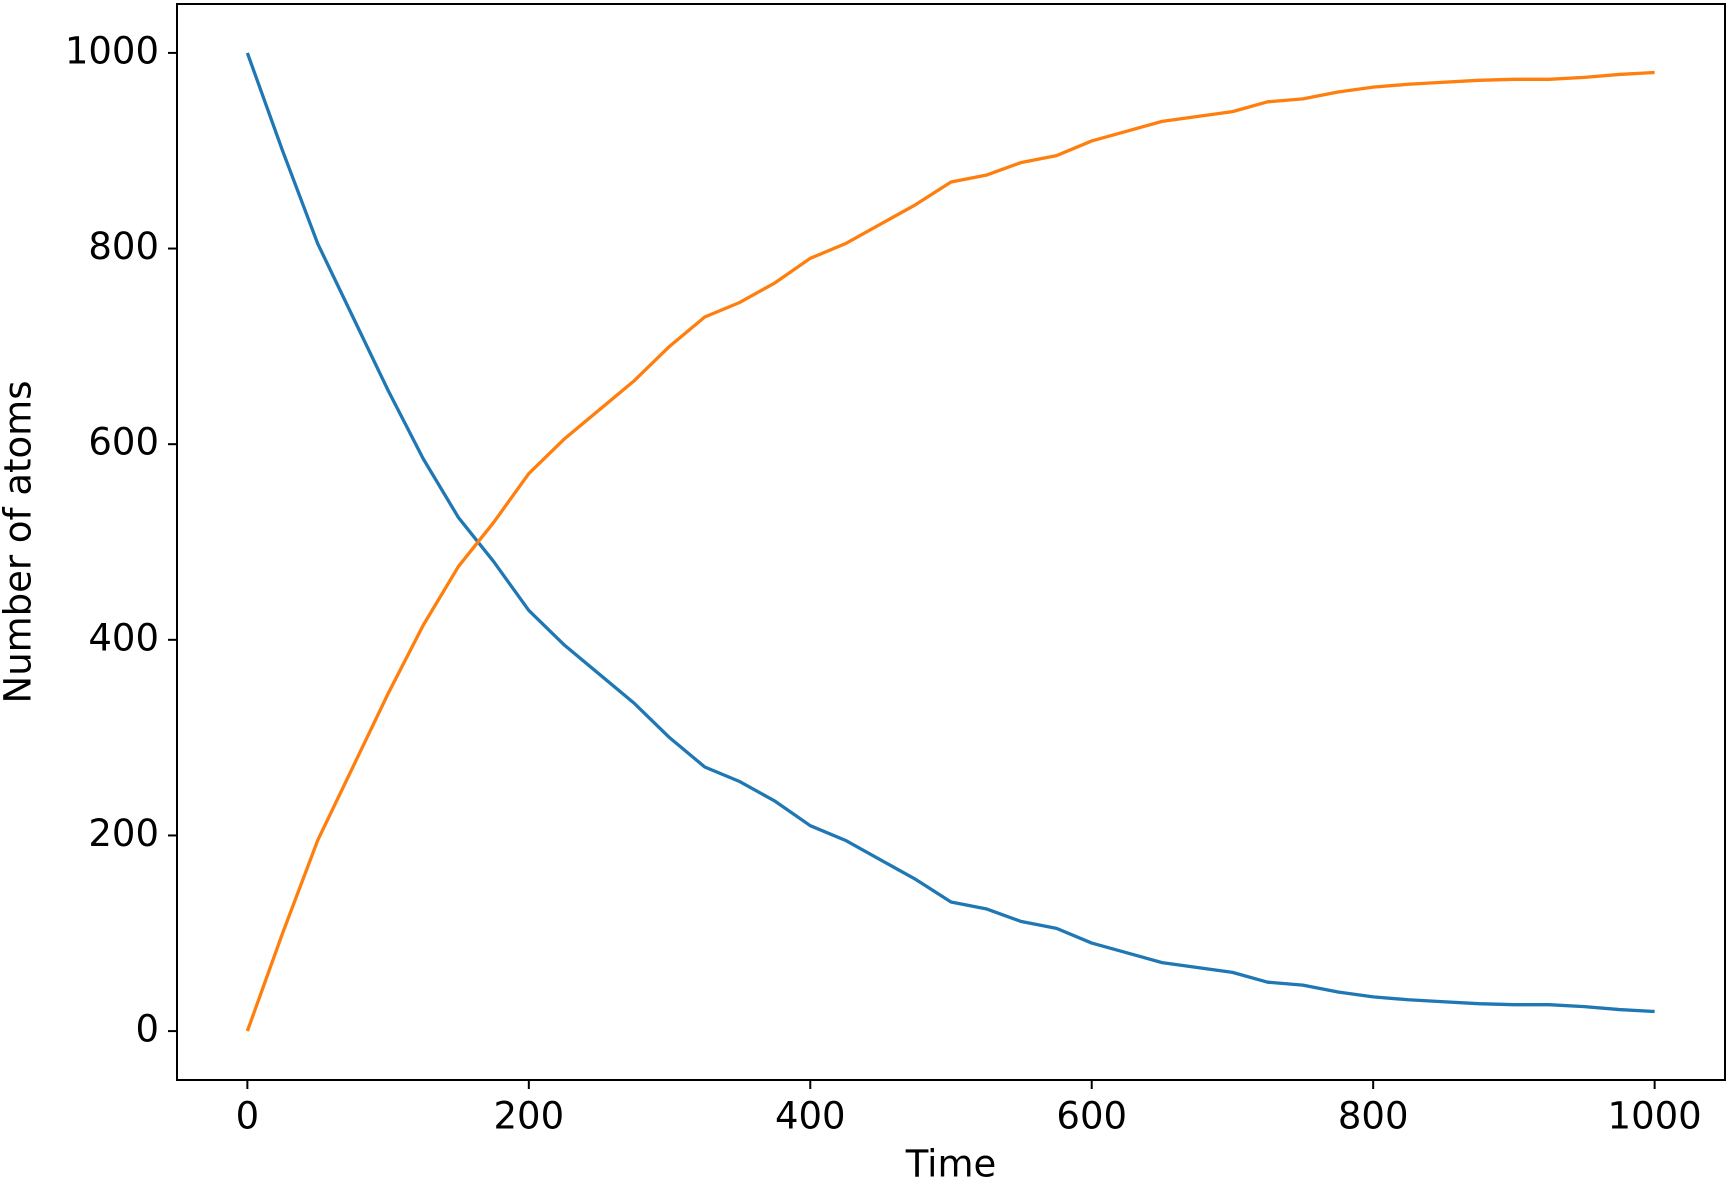 The image size is (1731, 1186). I want to click on x-tick-label: 0, so click(248, 1116).